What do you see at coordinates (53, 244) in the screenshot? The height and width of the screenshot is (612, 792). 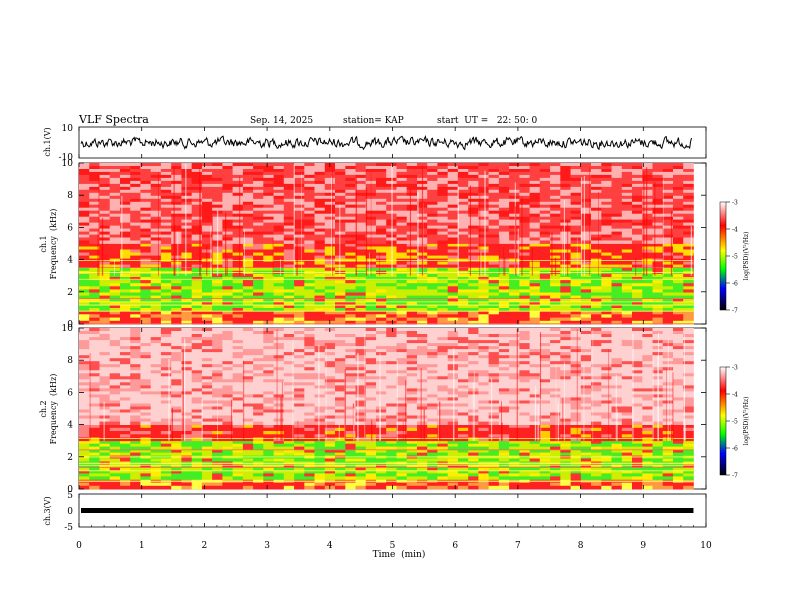 I see `ch1-spectrogram-ylabel-line2: Frequency (kHz)` at bounding box center [53, 244].